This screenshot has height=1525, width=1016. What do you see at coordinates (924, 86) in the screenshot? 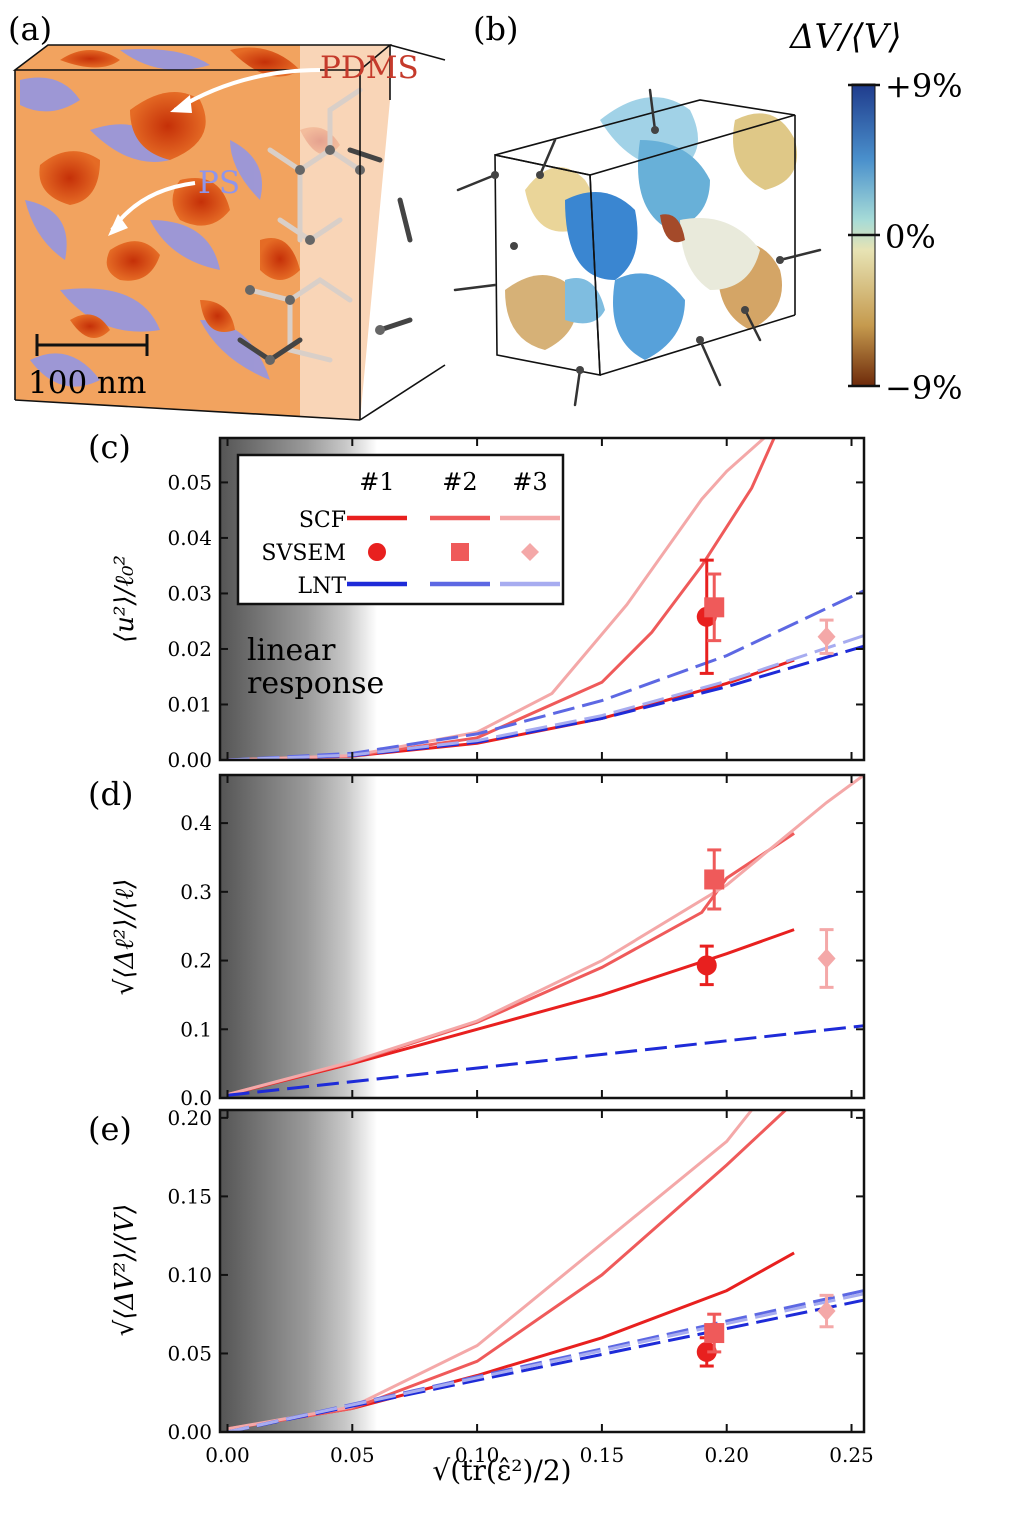
I see `colorbar-tick-top: +9%` at bounding box center [924, 86].